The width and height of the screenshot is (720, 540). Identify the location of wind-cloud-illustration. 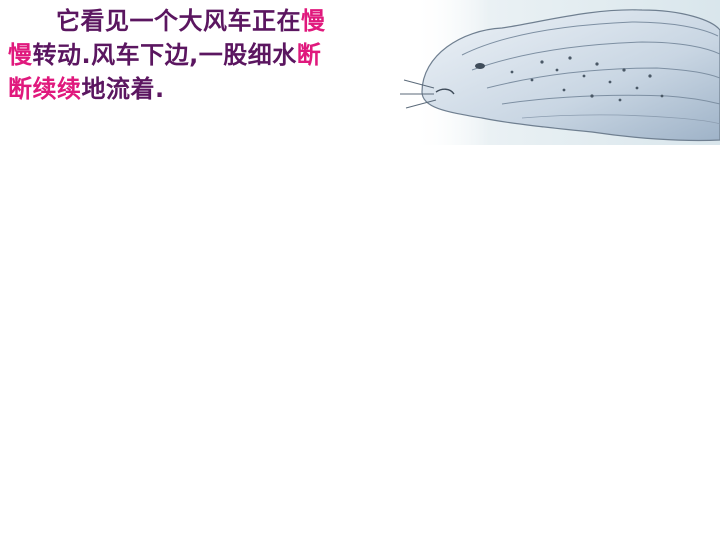
(560, 72).